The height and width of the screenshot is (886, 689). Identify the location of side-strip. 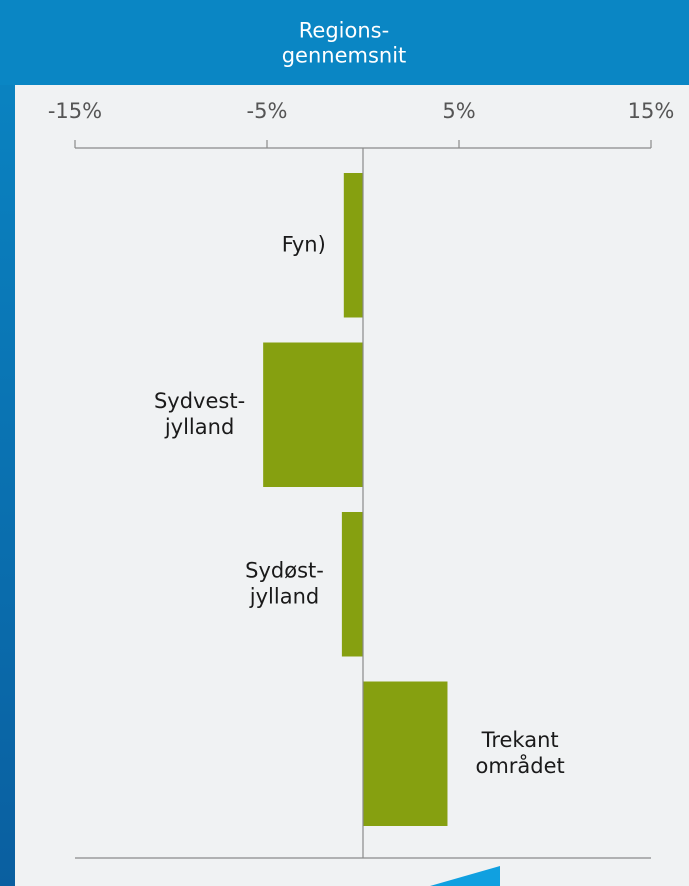
(7, 443).